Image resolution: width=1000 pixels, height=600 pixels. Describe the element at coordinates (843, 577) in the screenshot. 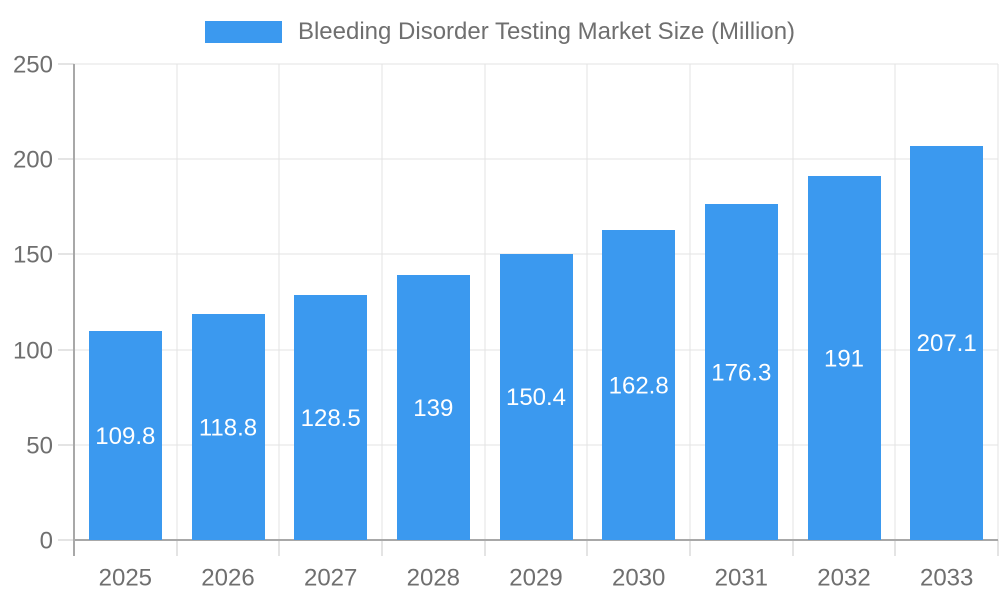

I see `x-axis-tick-label: 2032` at that location.